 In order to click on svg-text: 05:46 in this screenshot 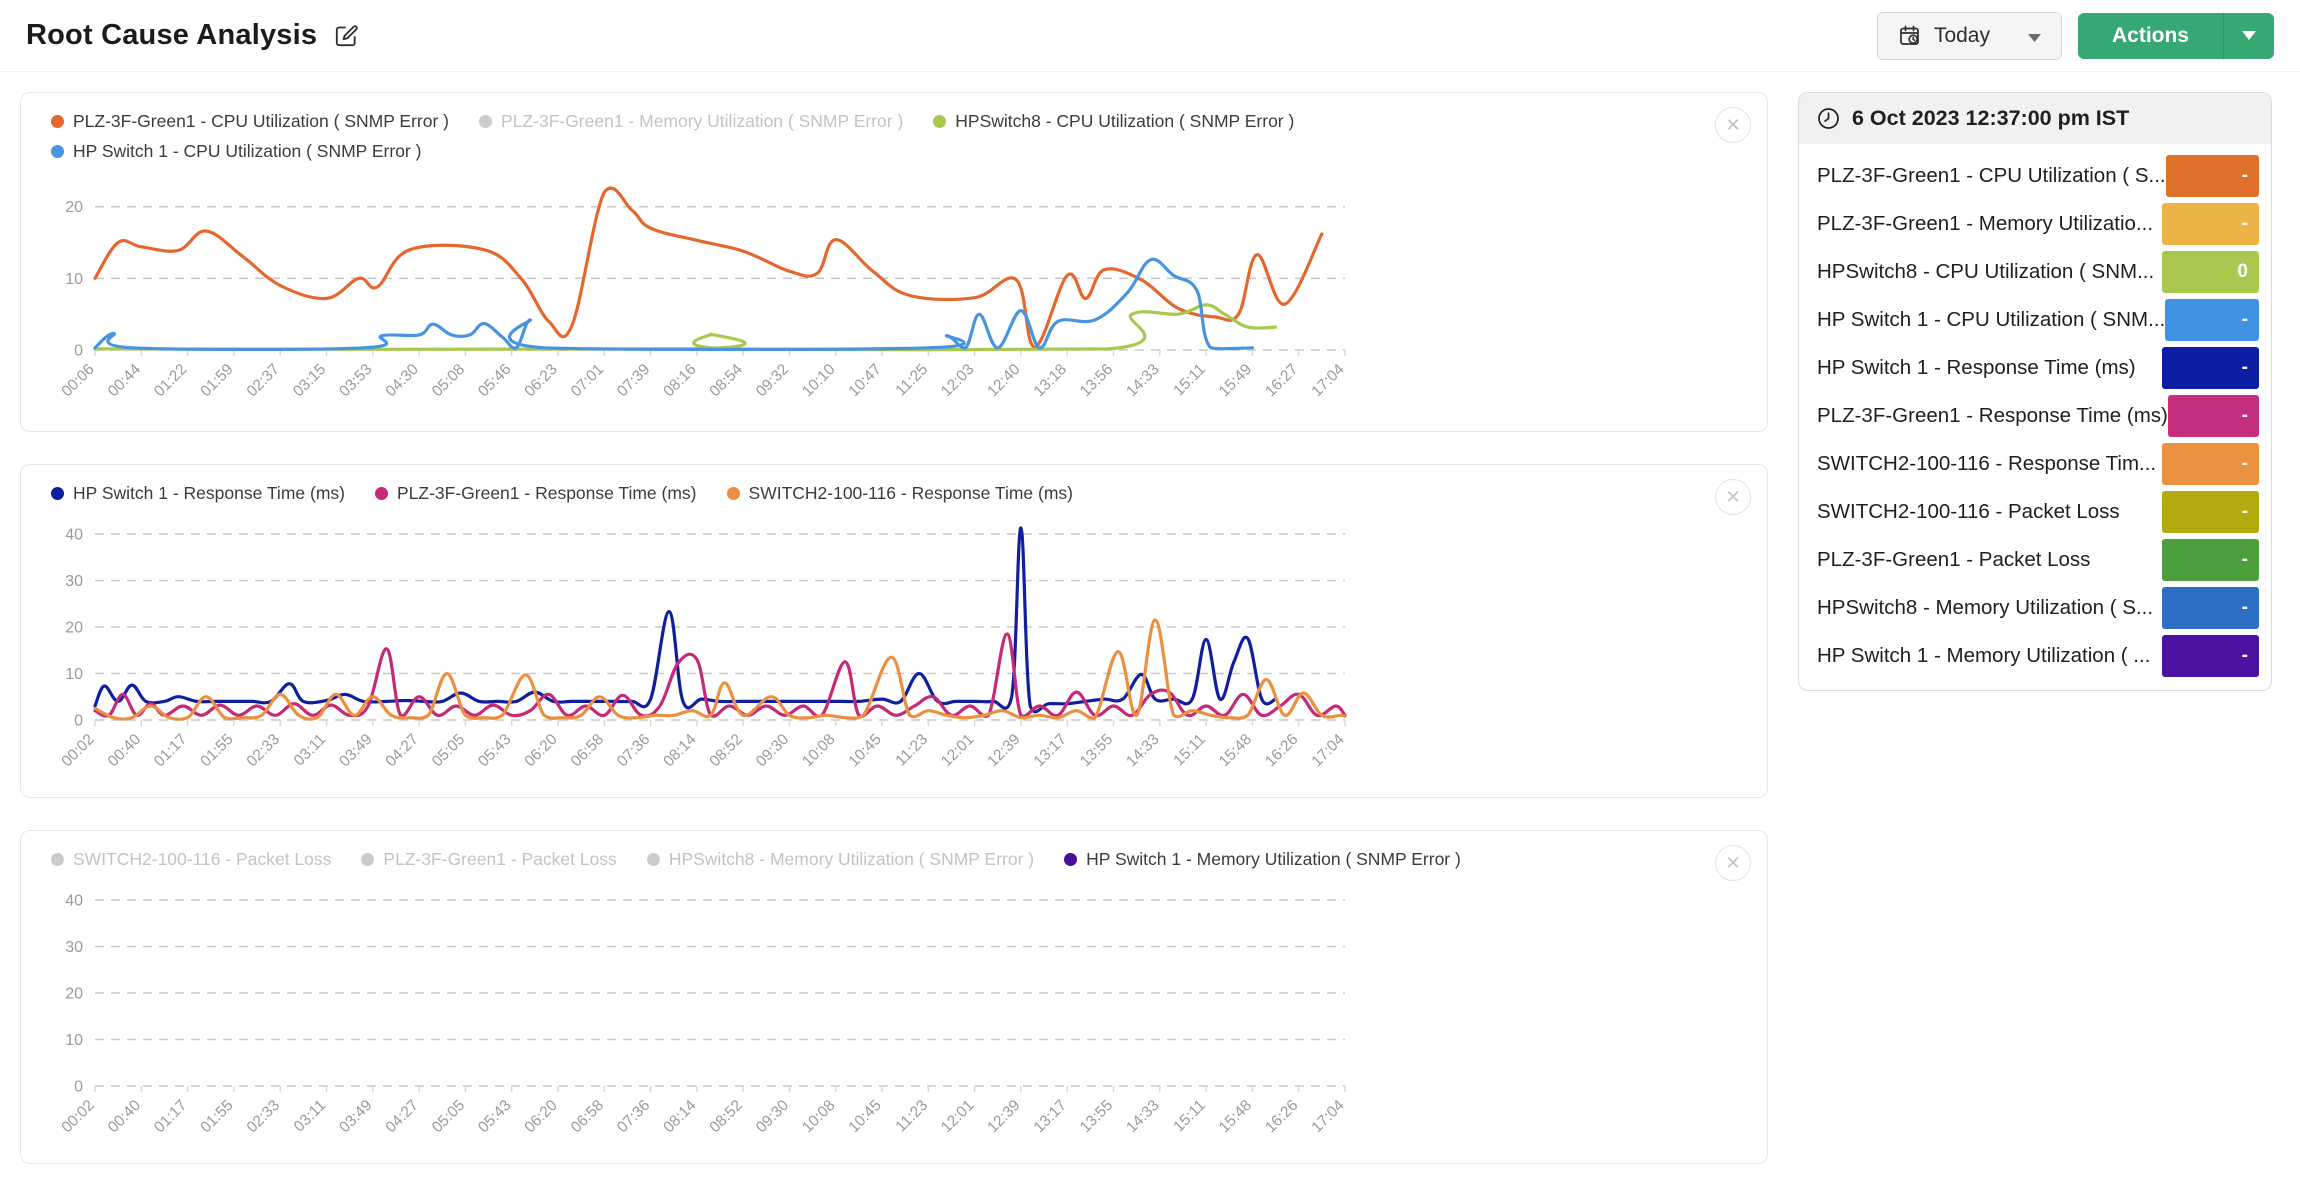, I will do `click(494, 380)`.